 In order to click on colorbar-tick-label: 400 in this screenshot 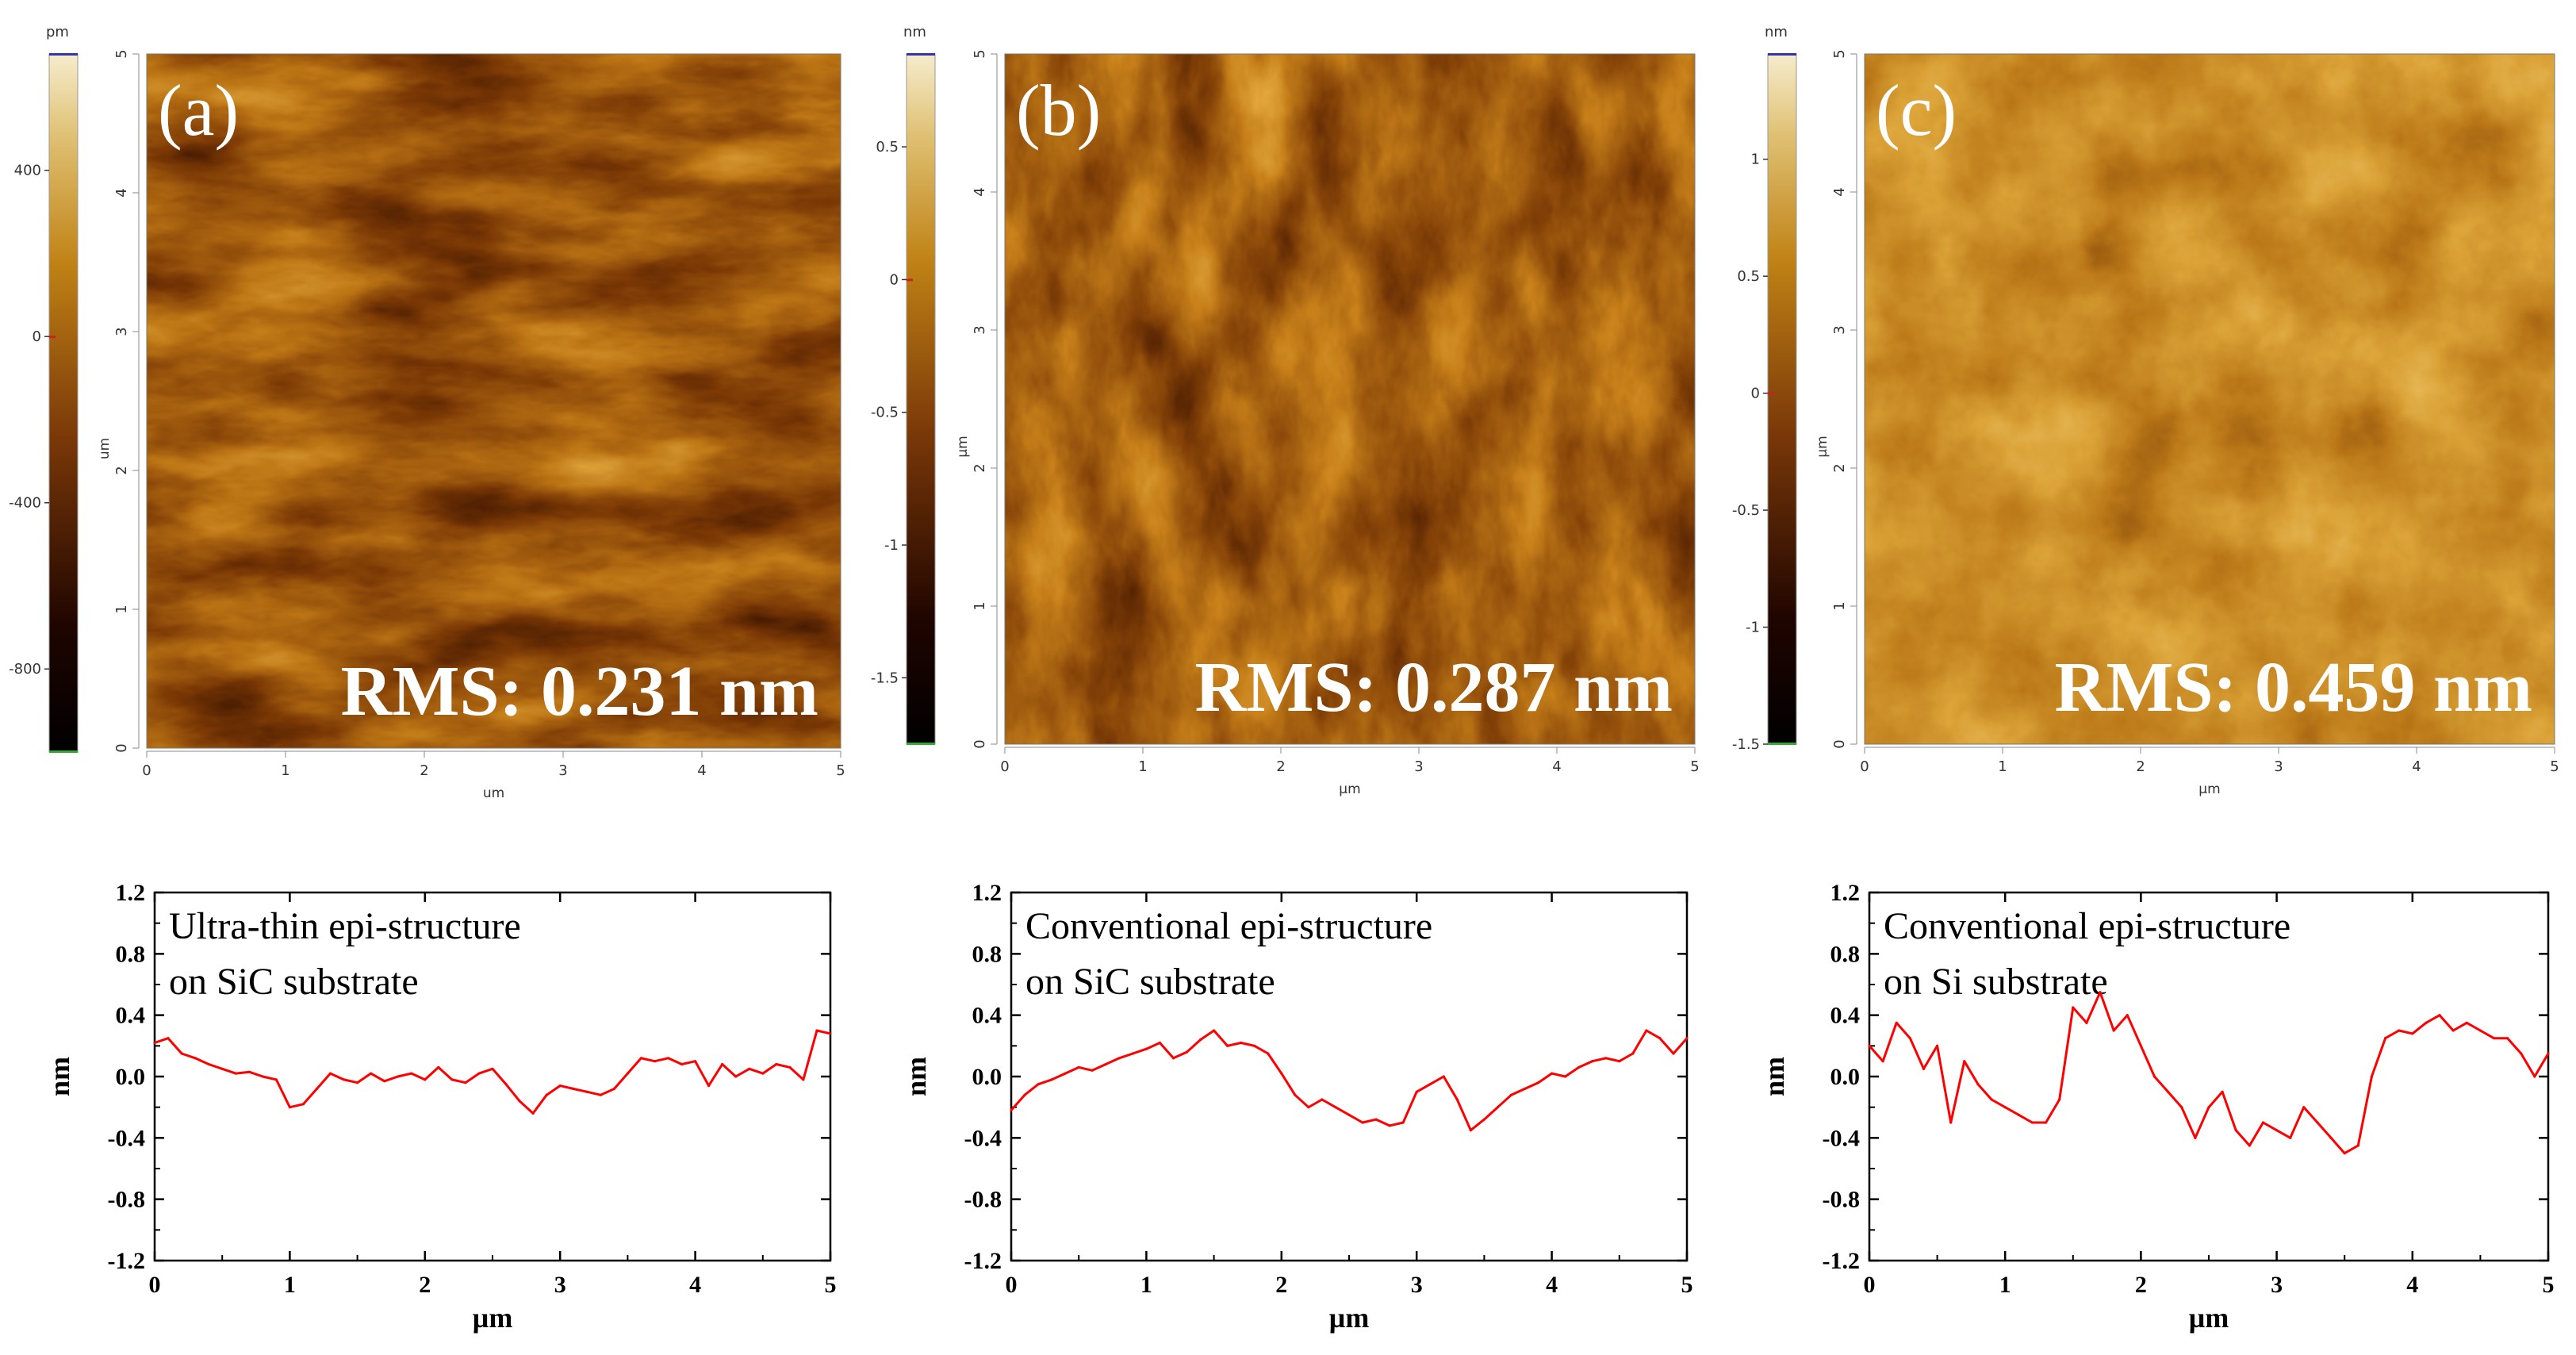, I will do `click(28, 171)`.